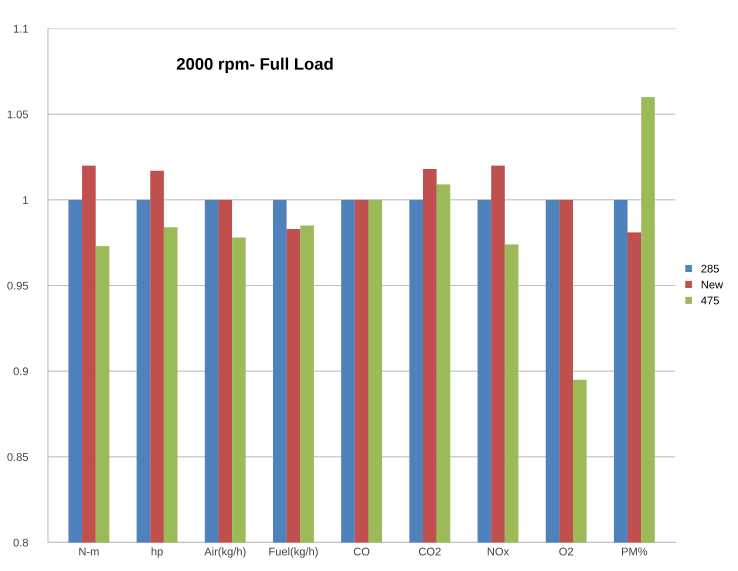  I want to click on y-tick-label: 1, so click(25, 200).